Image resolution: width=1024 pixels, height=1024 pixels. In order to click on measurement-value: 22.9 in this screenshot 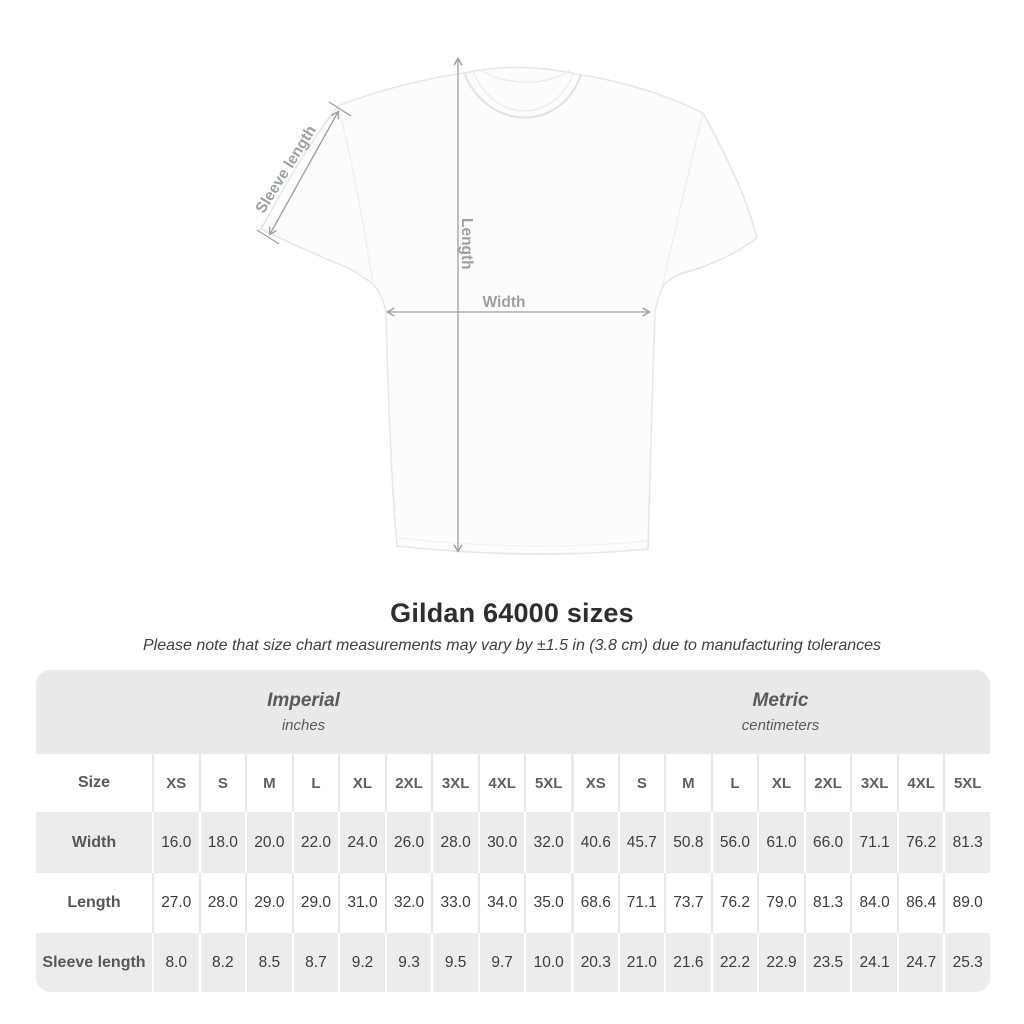, I will do `click(780, 962)`.